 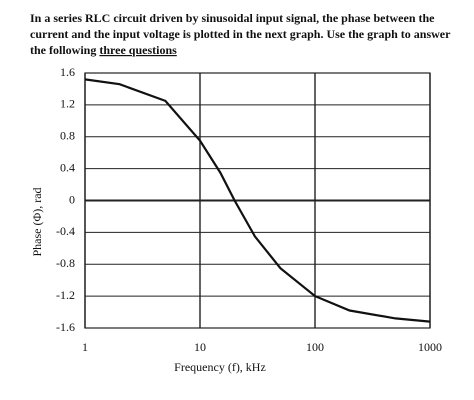 I want to click on y-tick-label: 0, so click(x=72, y=199).